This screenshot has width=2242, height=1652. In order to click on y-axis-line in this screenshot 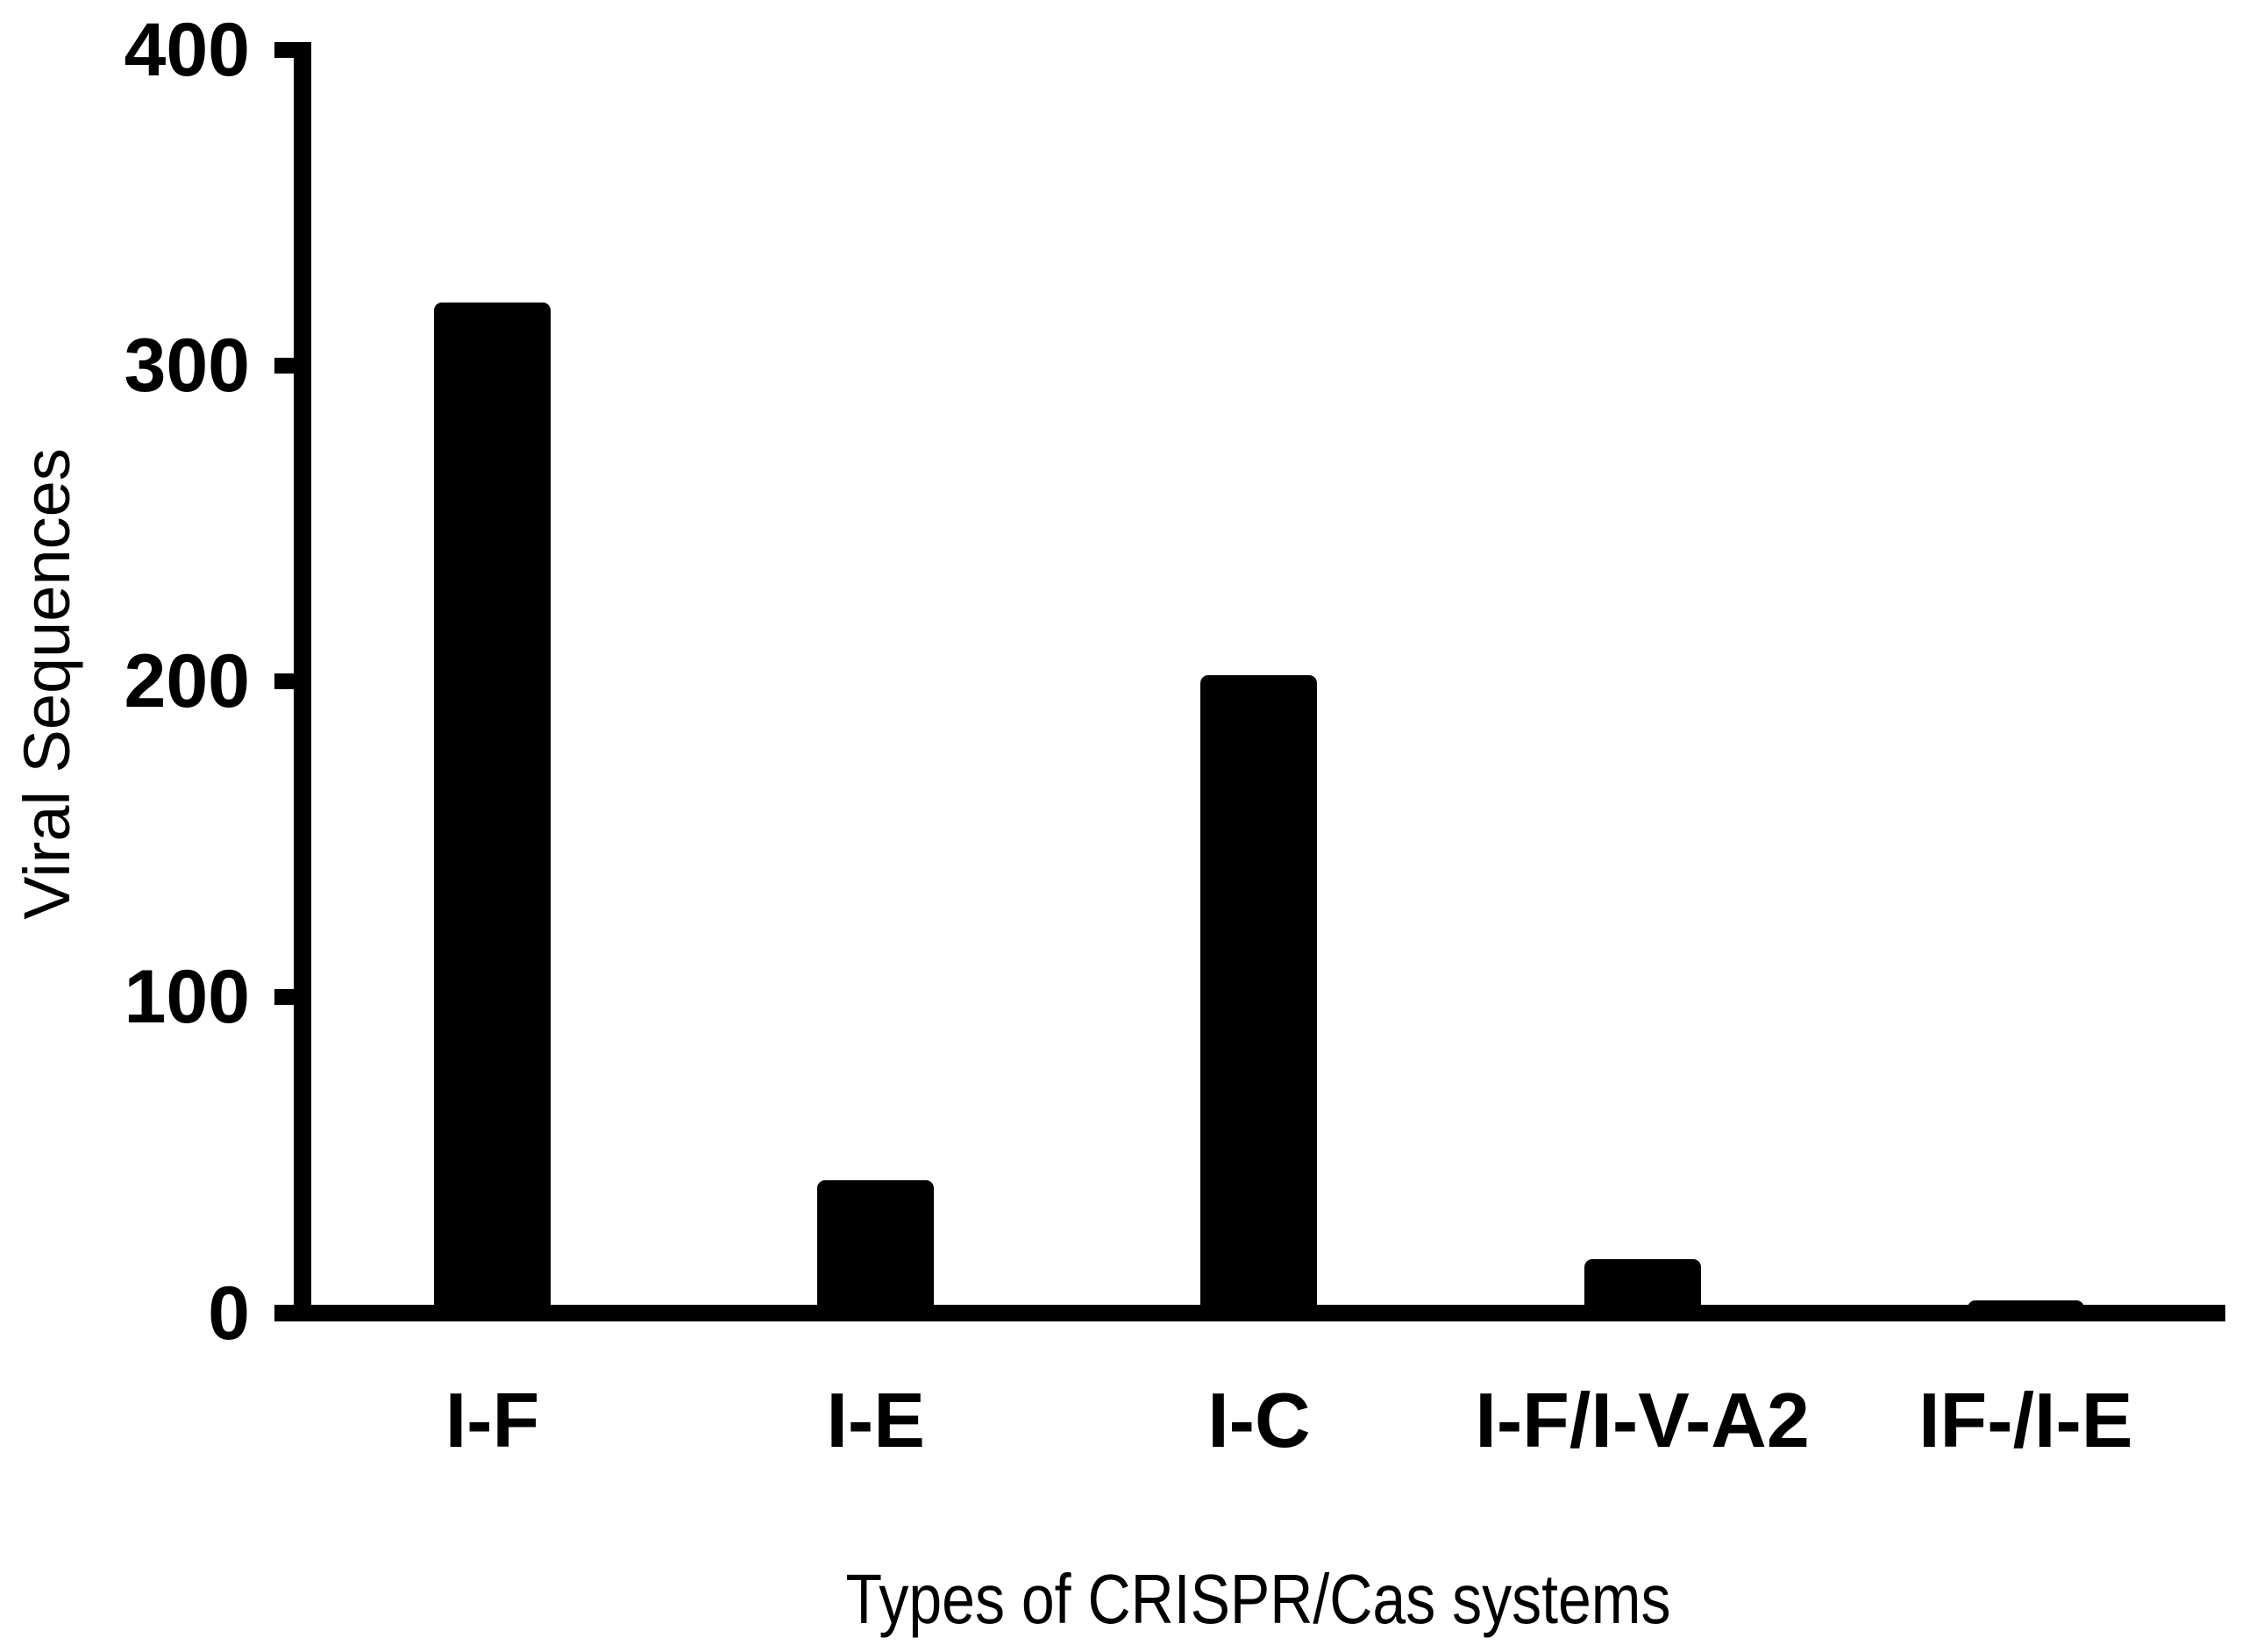, I will do `click(302, 681)`.